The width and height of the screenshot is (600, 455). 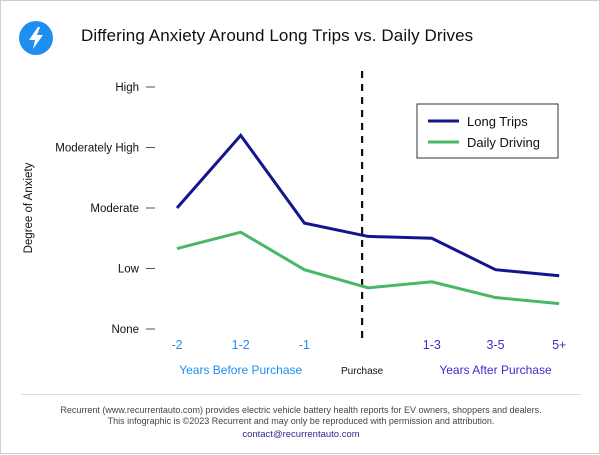 What do you see at coordinates (129, 270) in the screenshot?
I see `y-tick-label: Low` at bounding box center [129, 270].